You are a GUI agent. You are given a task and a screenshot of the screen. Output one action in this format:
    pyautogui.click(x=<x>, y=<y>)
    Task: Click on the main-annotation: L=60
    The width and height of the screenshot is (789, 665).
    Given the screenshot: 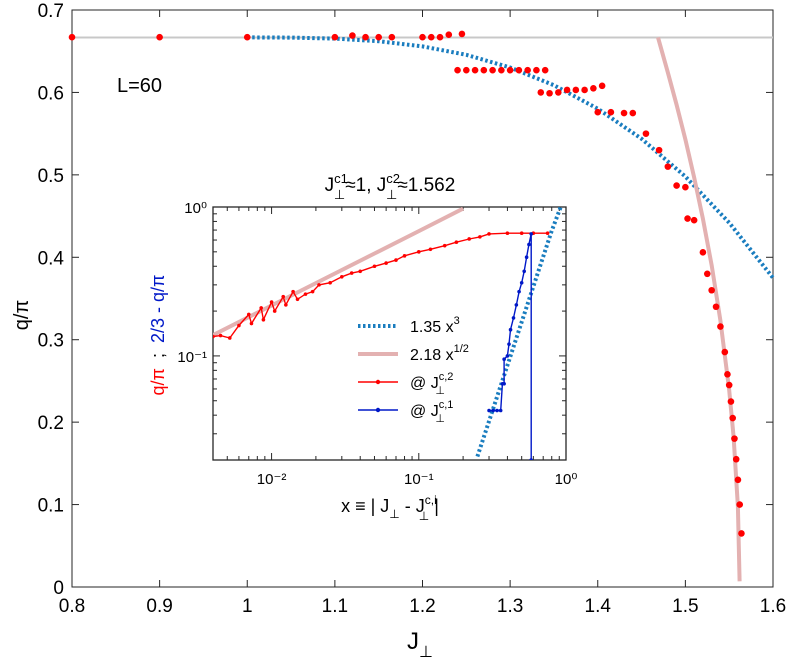 What is the action you would take?
    pyautogui.click(x=139, y=86)
    